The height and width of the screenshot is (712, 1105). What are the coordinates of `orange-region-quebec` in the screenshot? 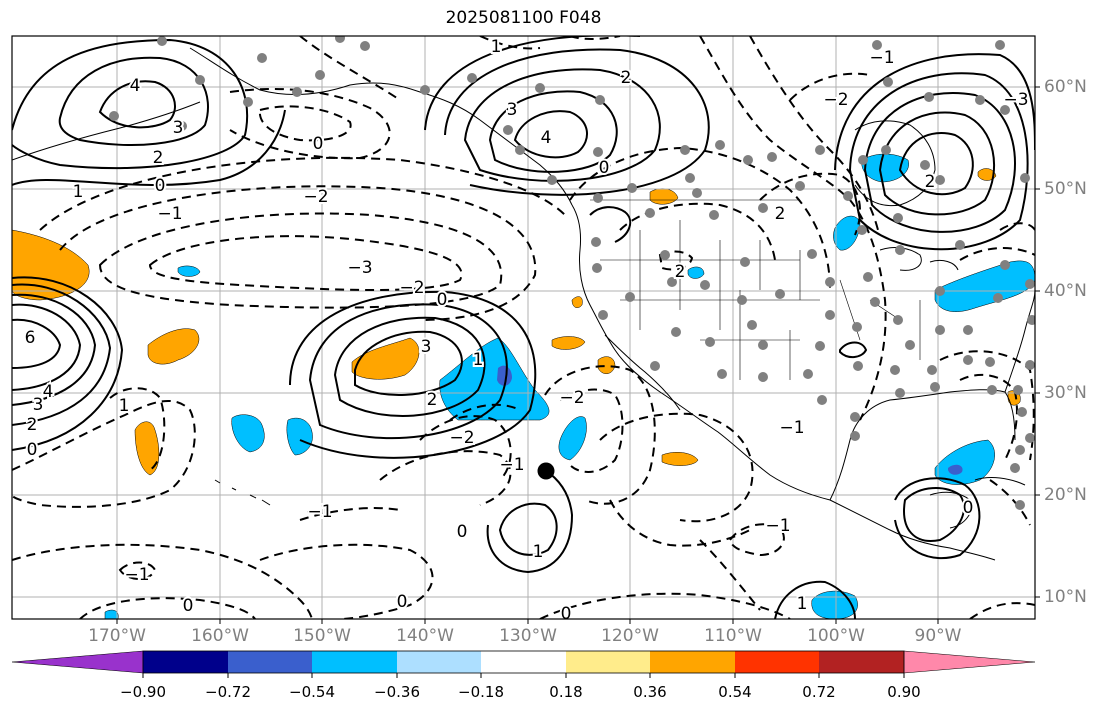 It's located at (987, 174).